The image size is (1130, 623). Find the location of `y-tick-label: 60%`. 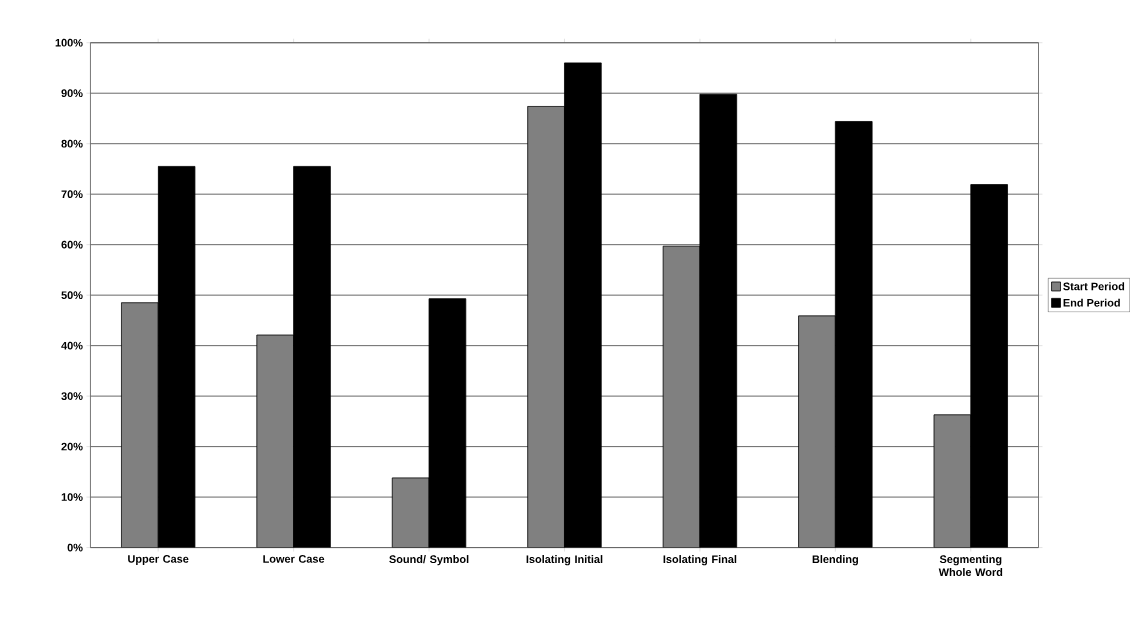

y-tick-label: 60% is located at coordinates (72, 244).